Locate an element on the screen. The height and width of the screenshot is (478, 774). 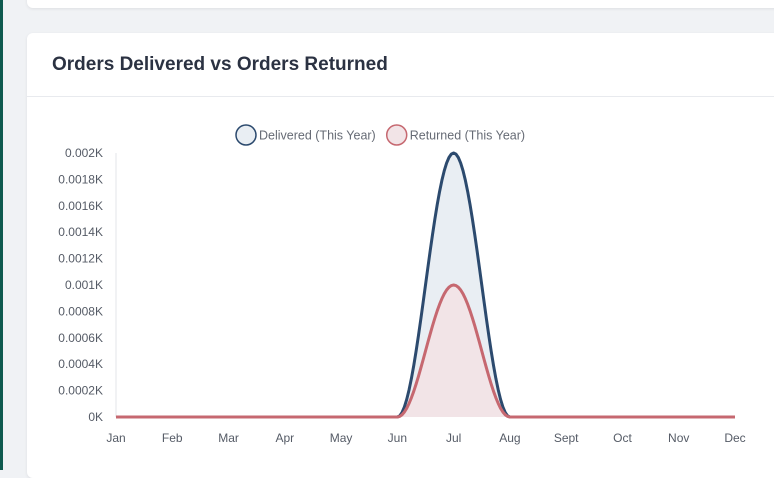
x-tick-label: Dec is located at coordinates (734, 438).